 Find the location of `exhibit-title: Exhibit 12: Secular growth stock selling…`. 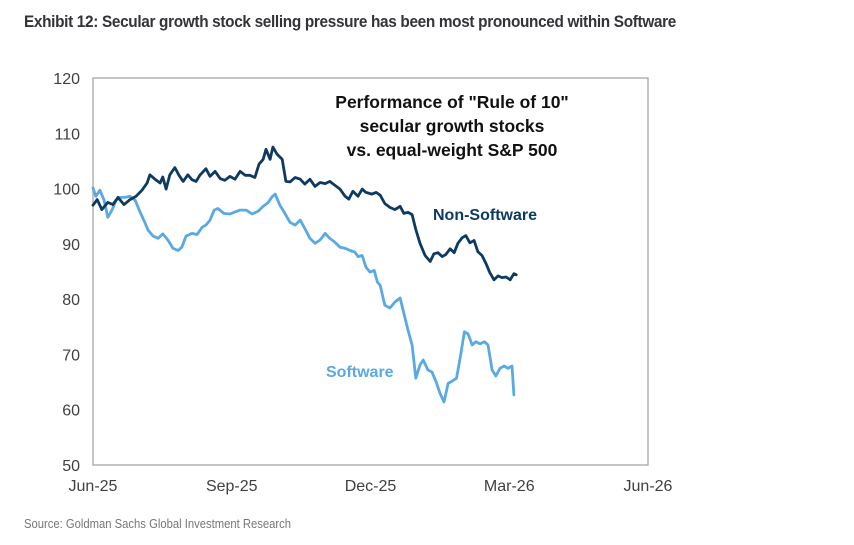

exhibit-title: Exhibit 12: Secular growth stock selling… is located at coordinates (350, 22).